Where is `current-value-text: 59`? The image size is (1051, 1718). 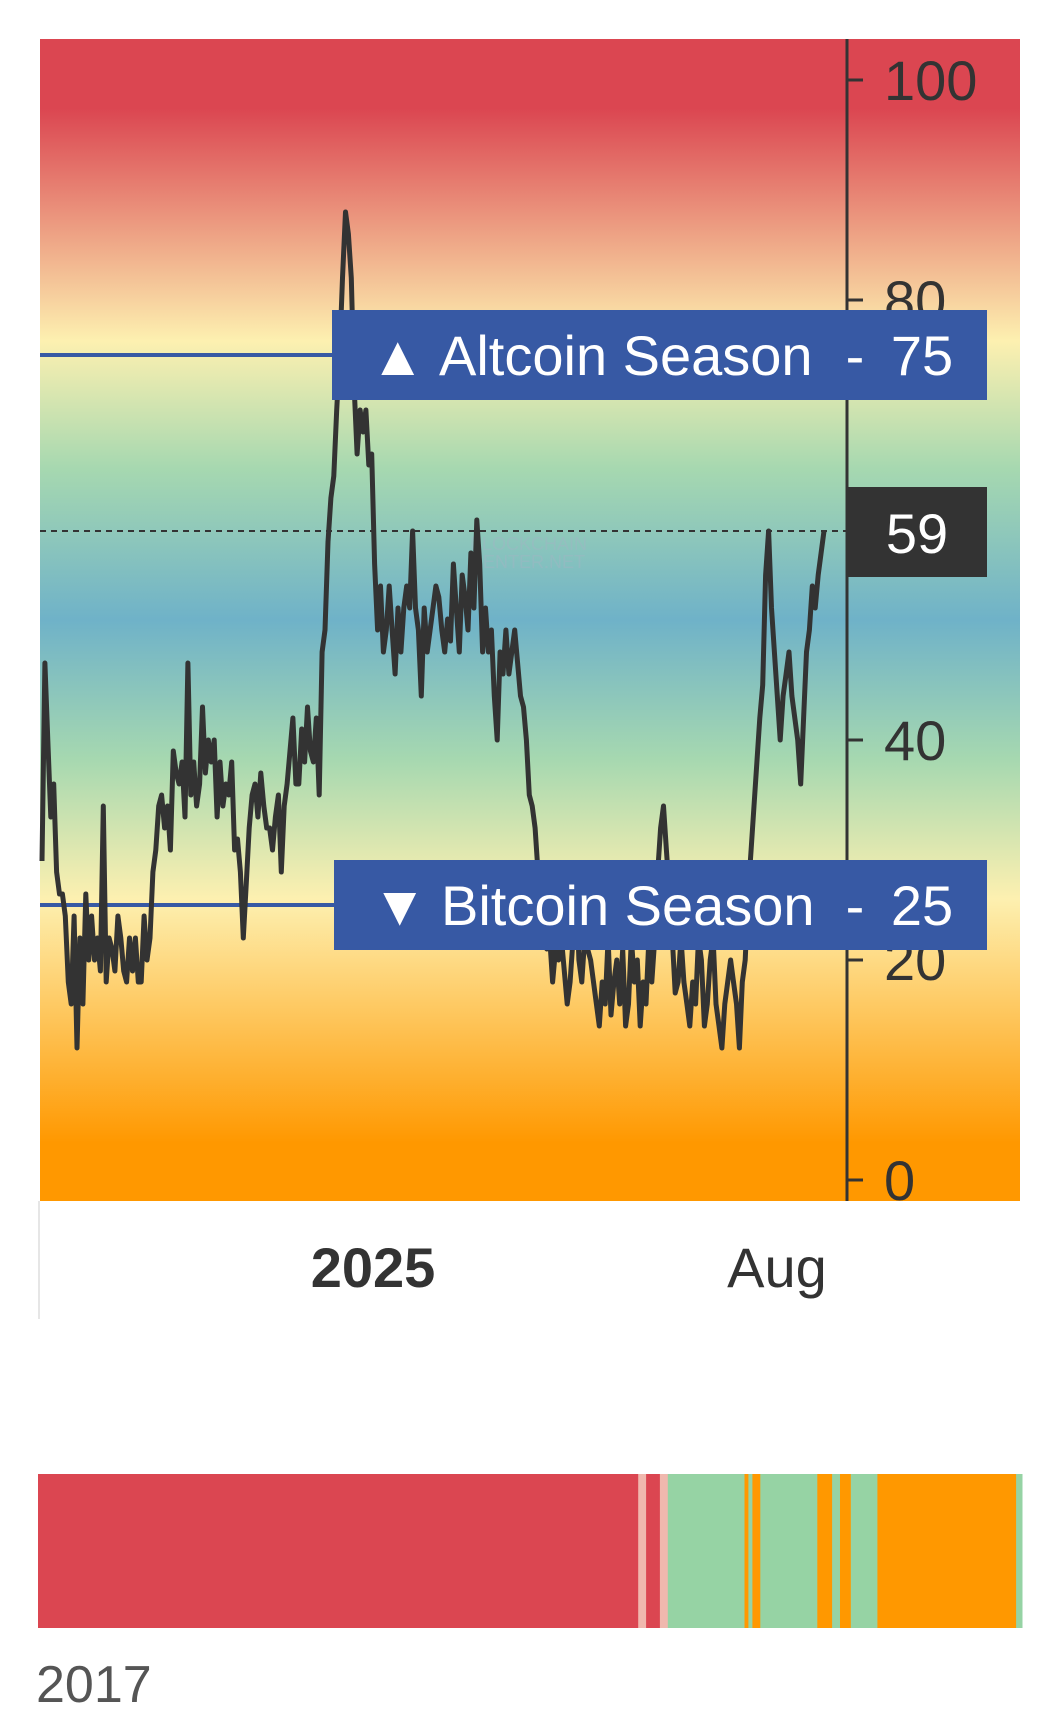
current-value-text: 59 is located at coordinates (917, 533).